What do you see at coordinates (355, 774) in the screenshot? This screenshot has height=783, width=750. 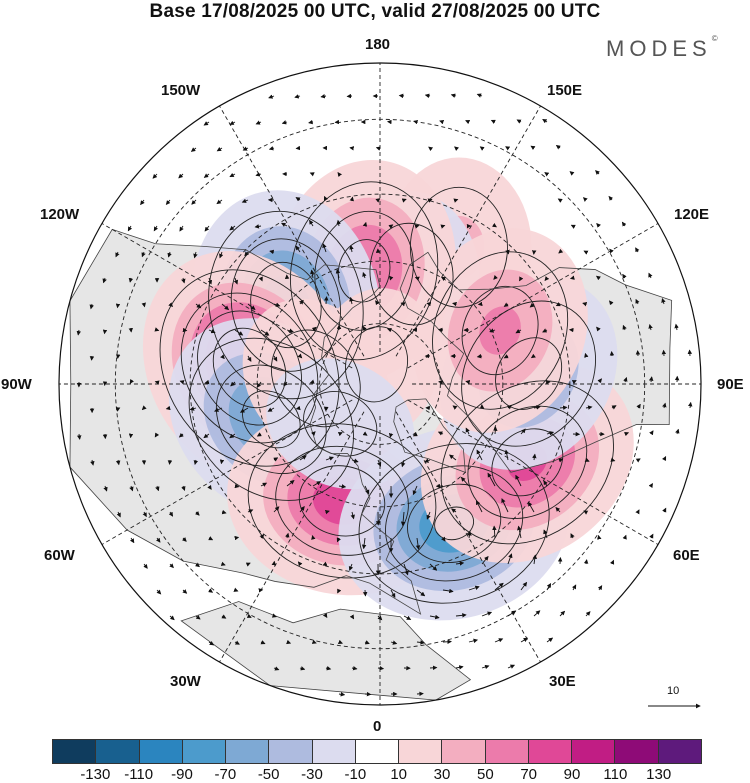 I see `colorbar-tick-label: -10` at bounding box center [355, 774].